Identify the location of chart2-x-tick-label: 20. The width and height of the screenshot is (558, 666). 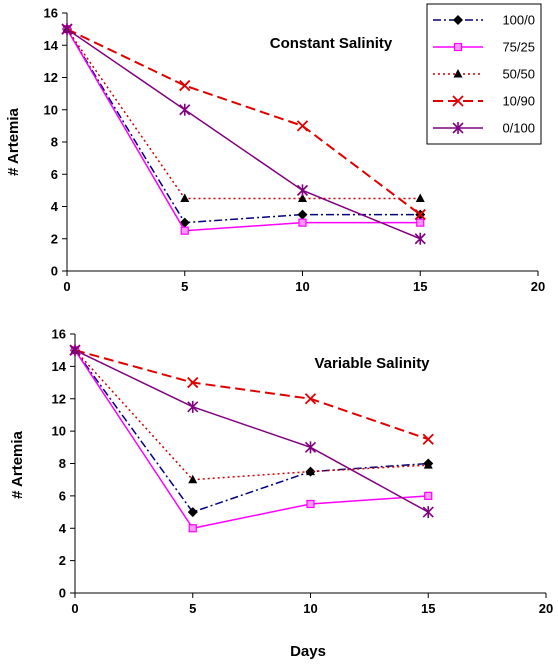
(546, 608).